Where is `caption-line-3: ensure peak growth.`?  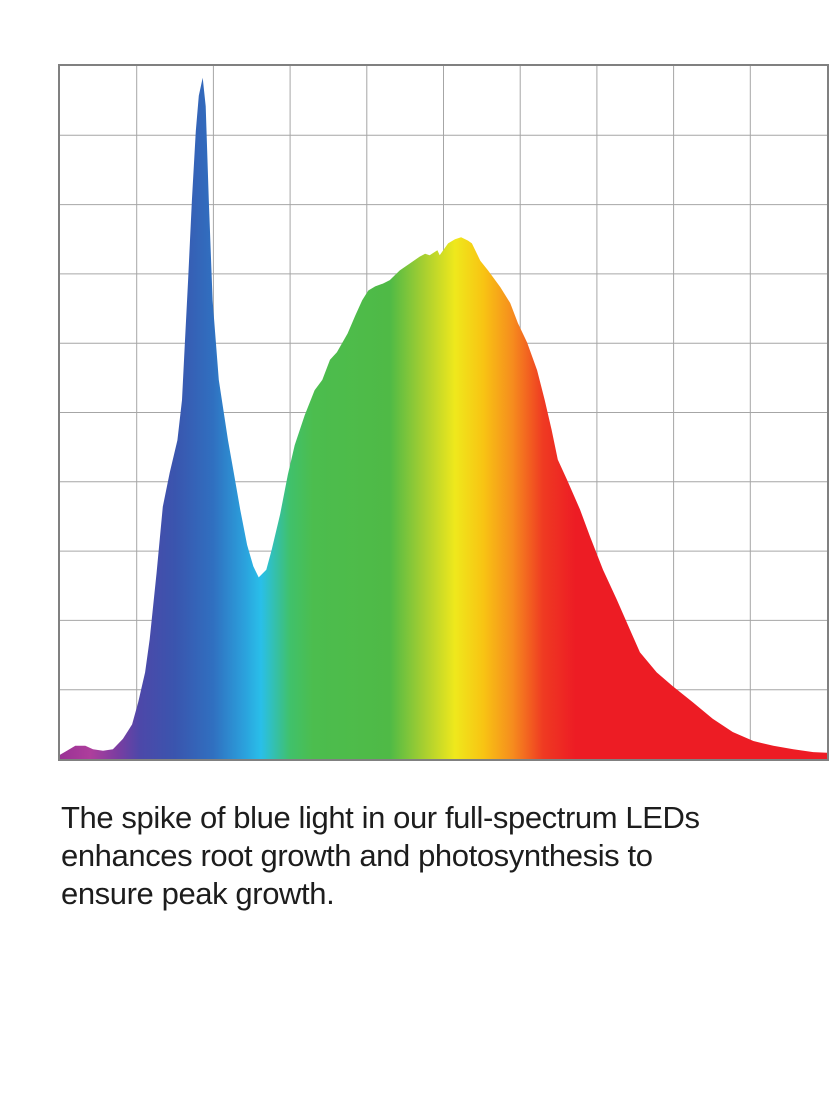
caption-line-3: ensure peak growth. is located at coordinates (198, 893).